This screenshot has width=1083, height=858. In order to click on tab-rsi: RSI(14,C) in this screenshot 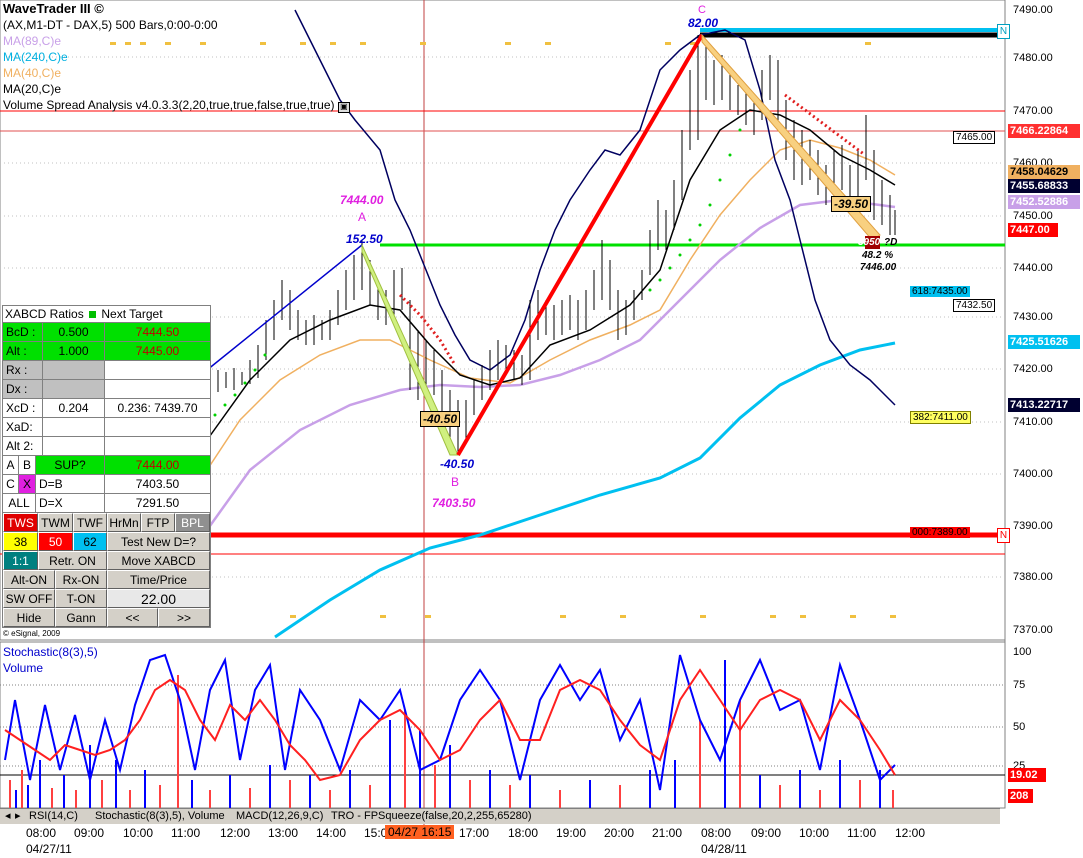, I will do `click(53, 816)`.